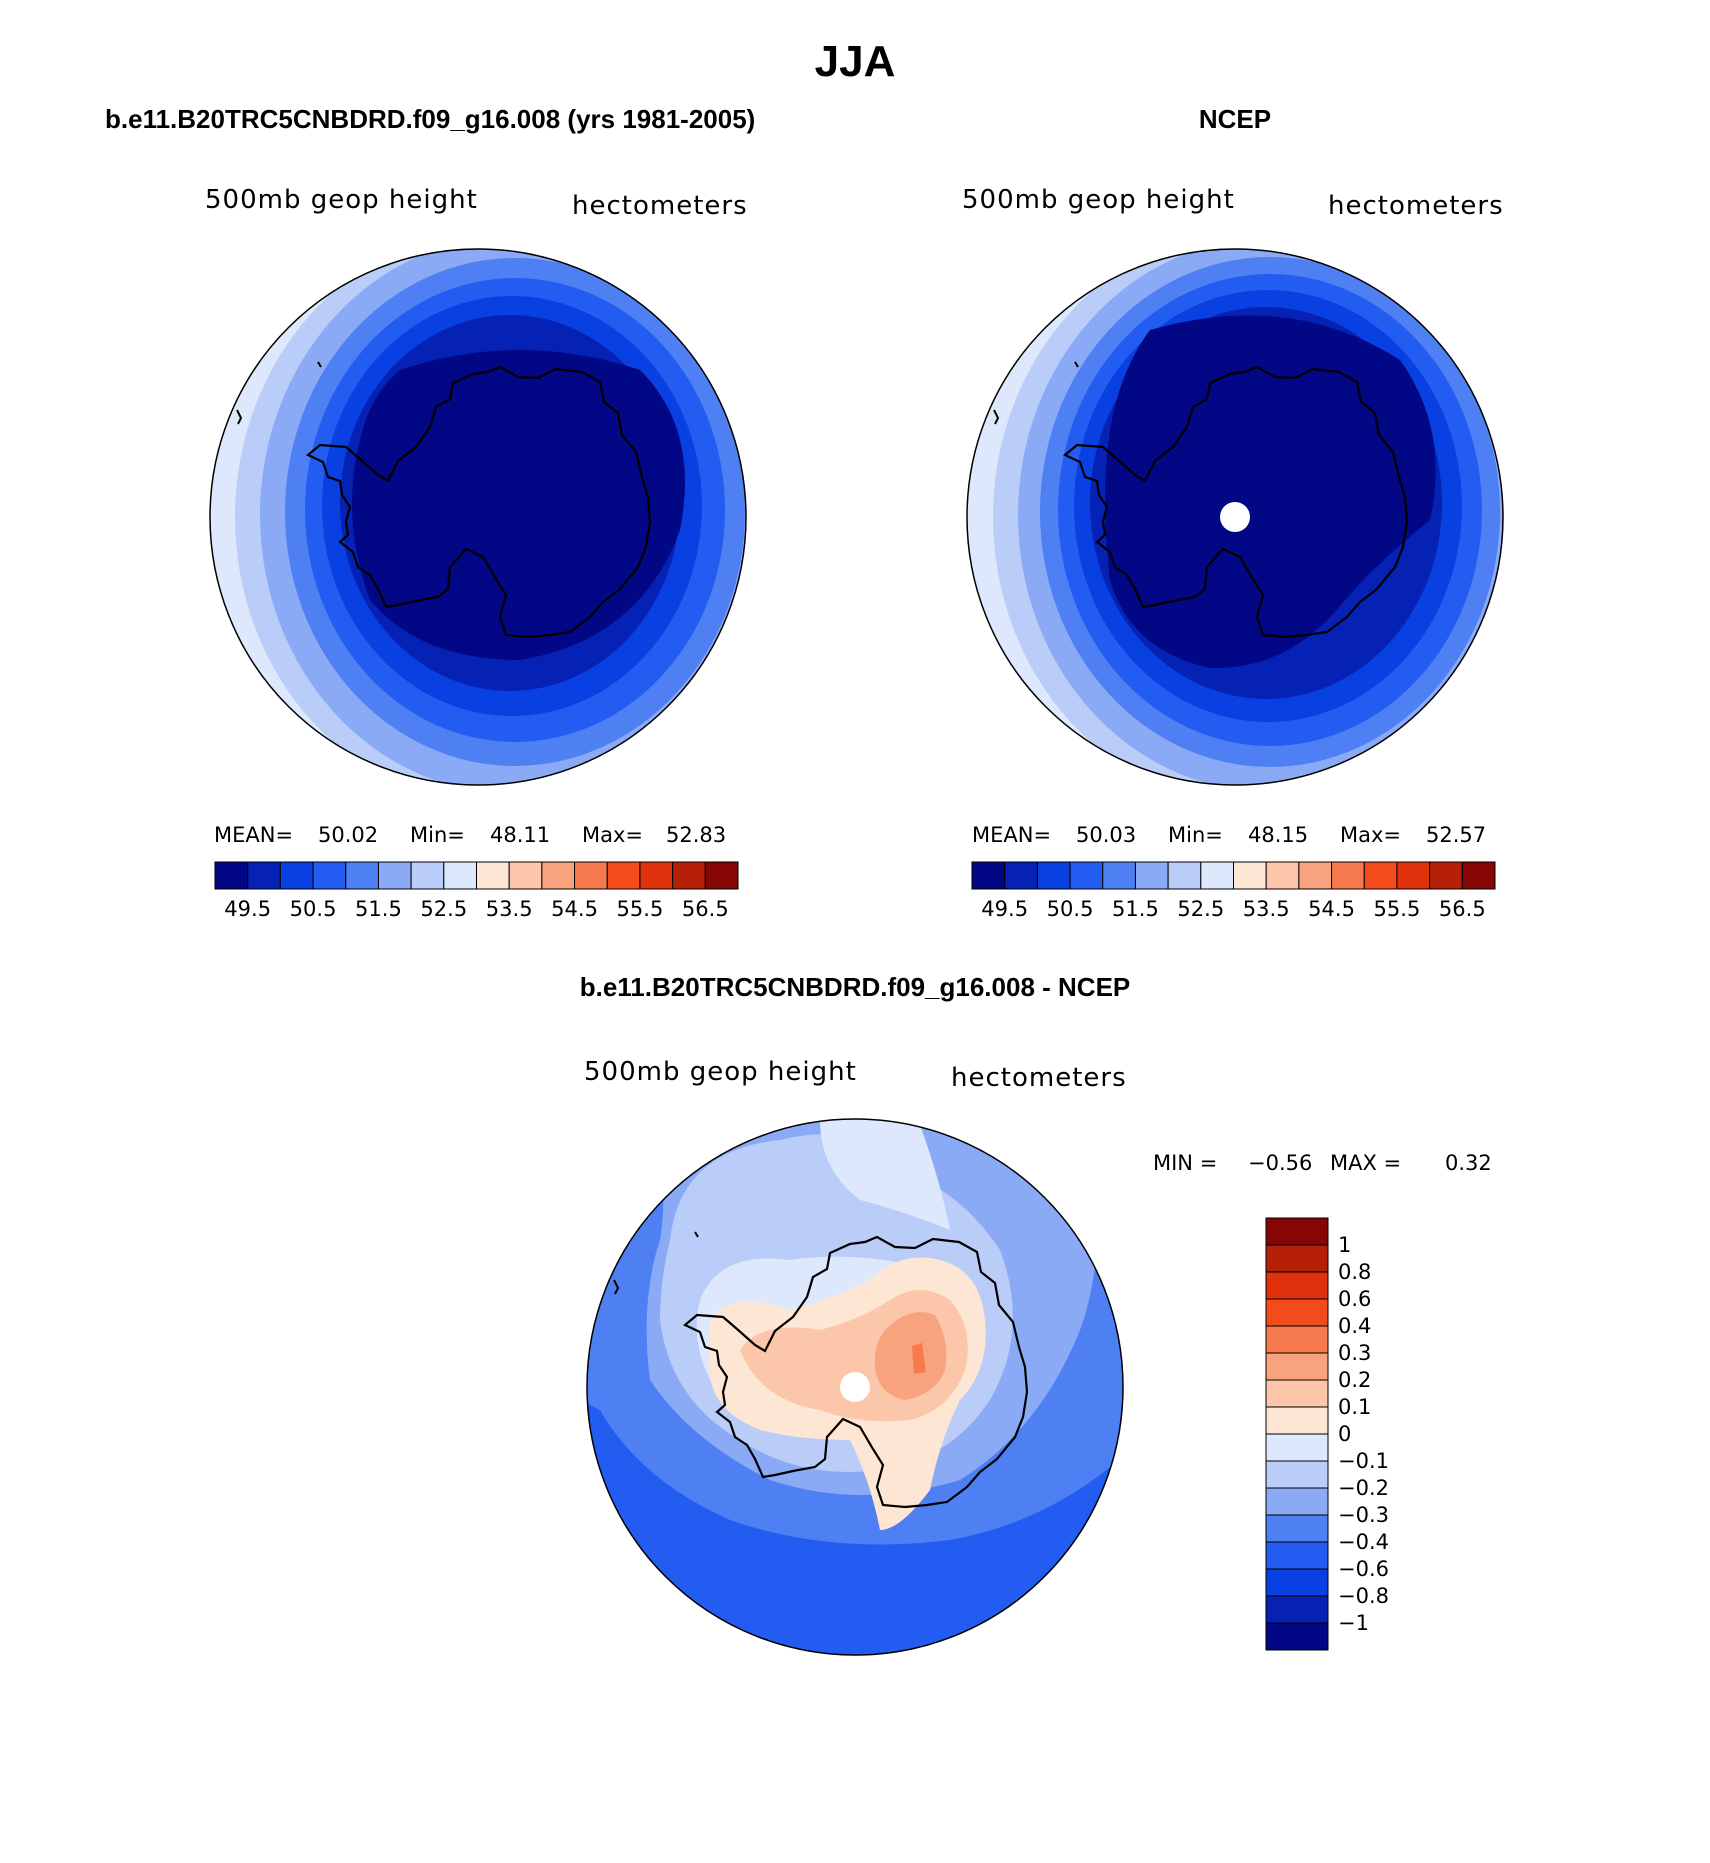 Image resolution: width=1710 pixels, height=1863 pixels. What do you see at coordinates (1233, 891) in the screenshot?
I see `panel-obs-colorbar: 49.5 50.5 51.5 52.5 53.5 54.5 55.5 56.5` at bounding box center [1233, 891].